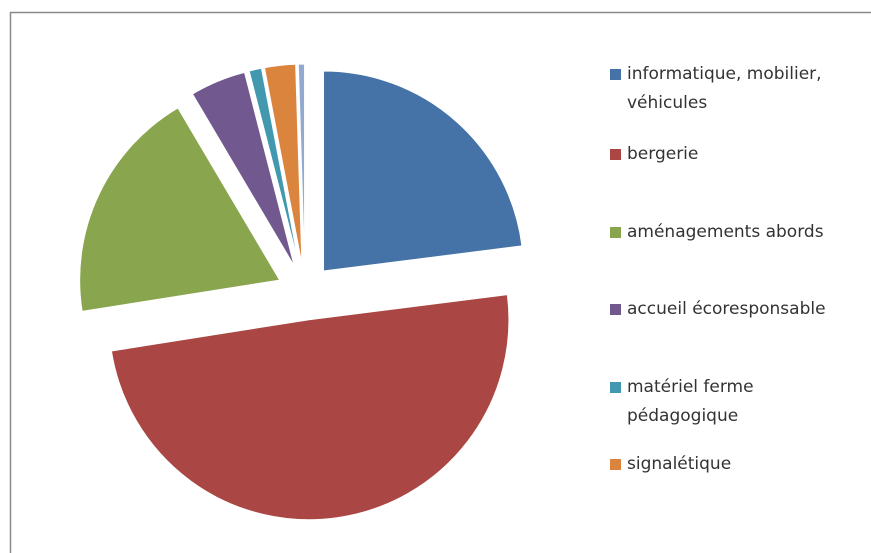 The width and height of the screenshot is (871, 553). Describe the element at coordinates (690, 401) in the screenshot. I see `legend-label: matériel ferme pédagogique` at that location.